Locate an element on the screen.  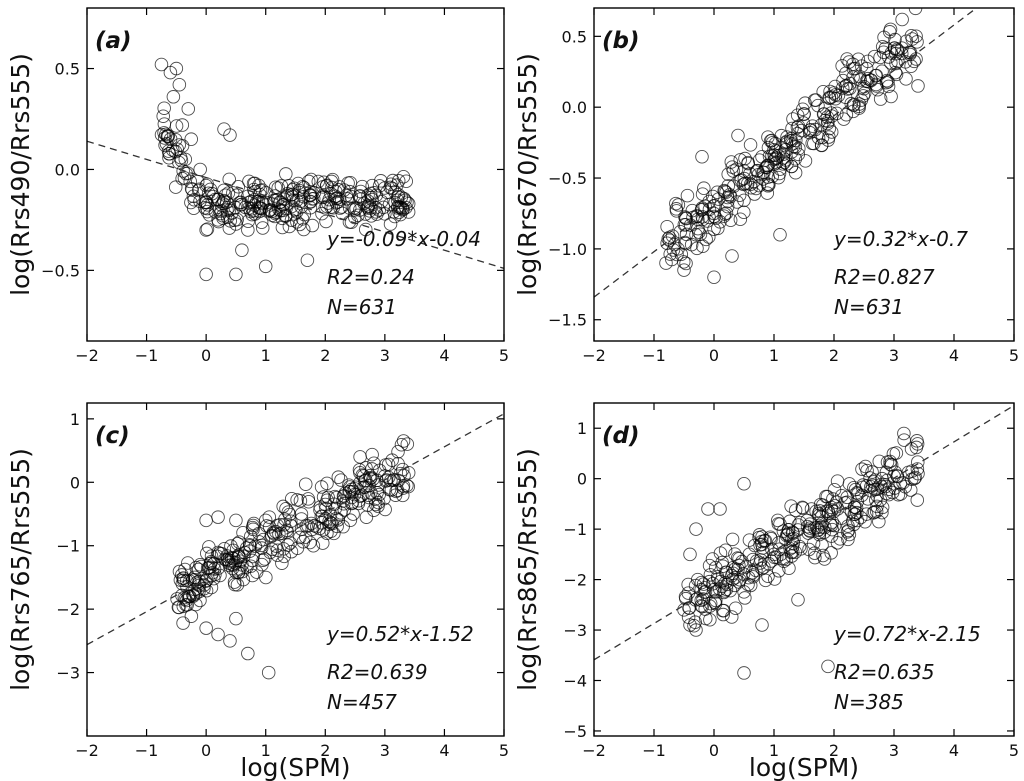
fit-equation: y=0.32*x-0.7 is located at coordinates (900, 239).